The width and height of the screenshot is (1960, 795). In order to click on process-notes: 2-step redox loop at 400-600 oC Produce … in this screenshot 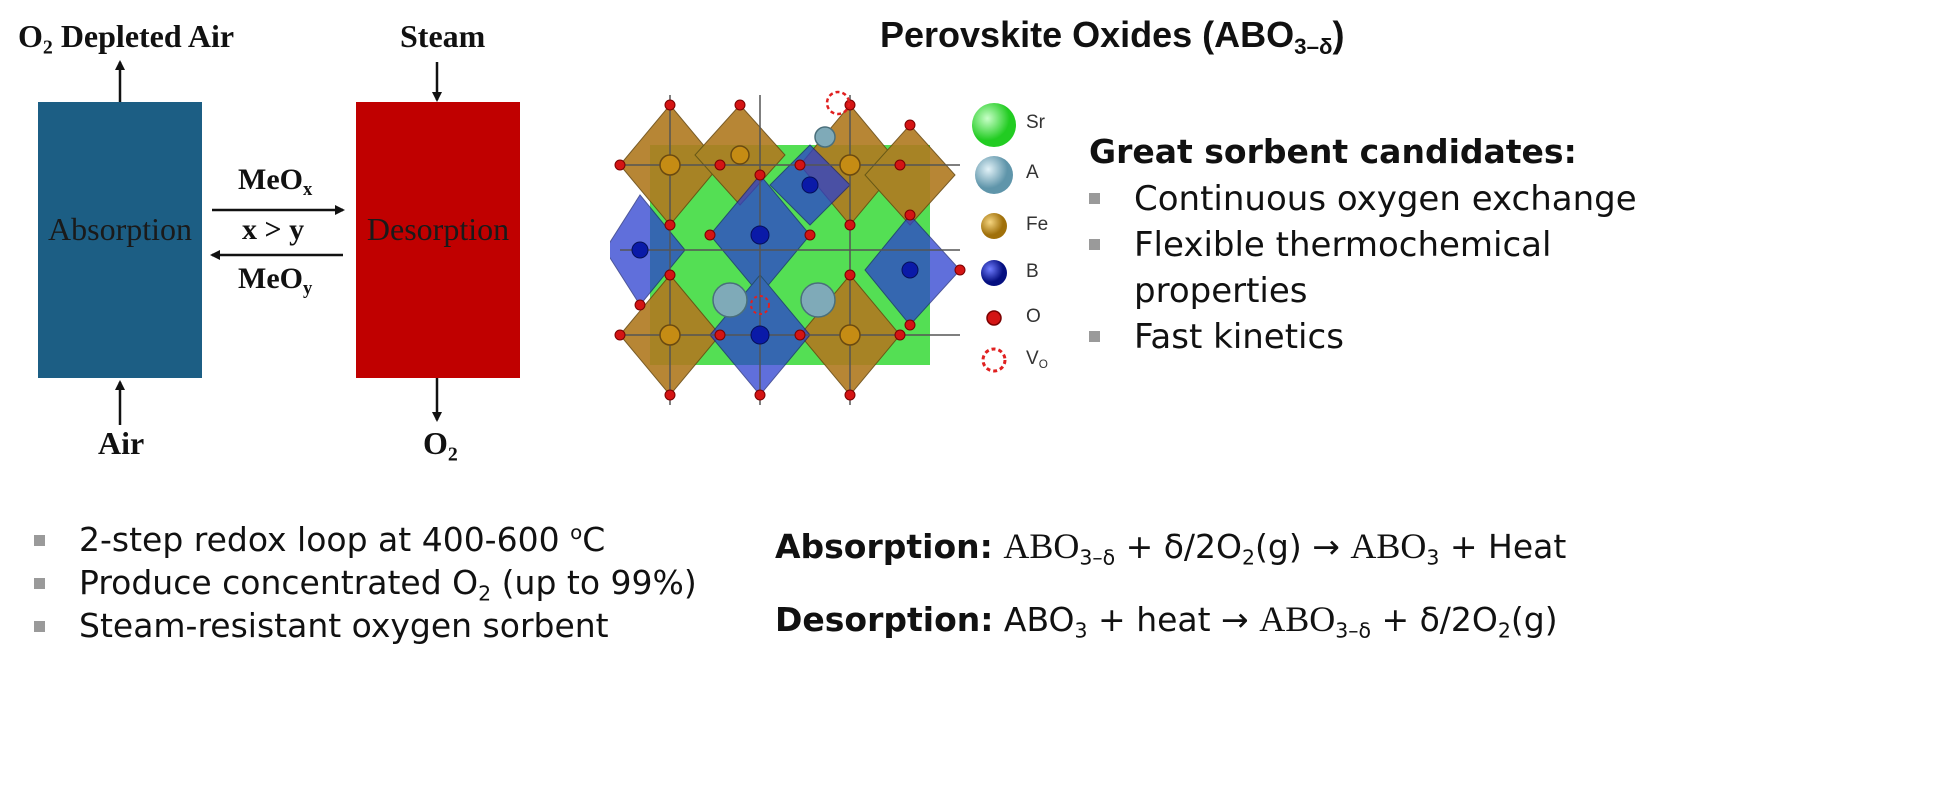, I will do `click(392, 582)`.